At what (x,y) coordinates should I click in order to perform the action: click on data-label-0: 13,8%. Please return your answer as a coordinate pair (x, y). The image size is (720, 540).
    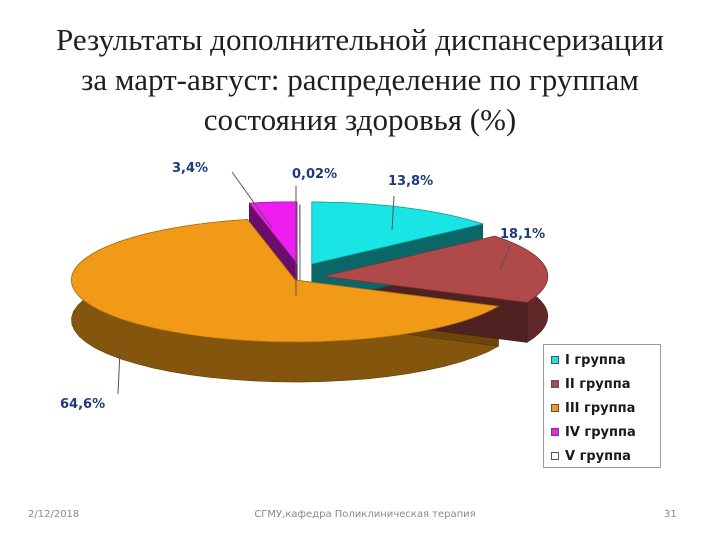
    Looking at the image, I should click on (410, 181).